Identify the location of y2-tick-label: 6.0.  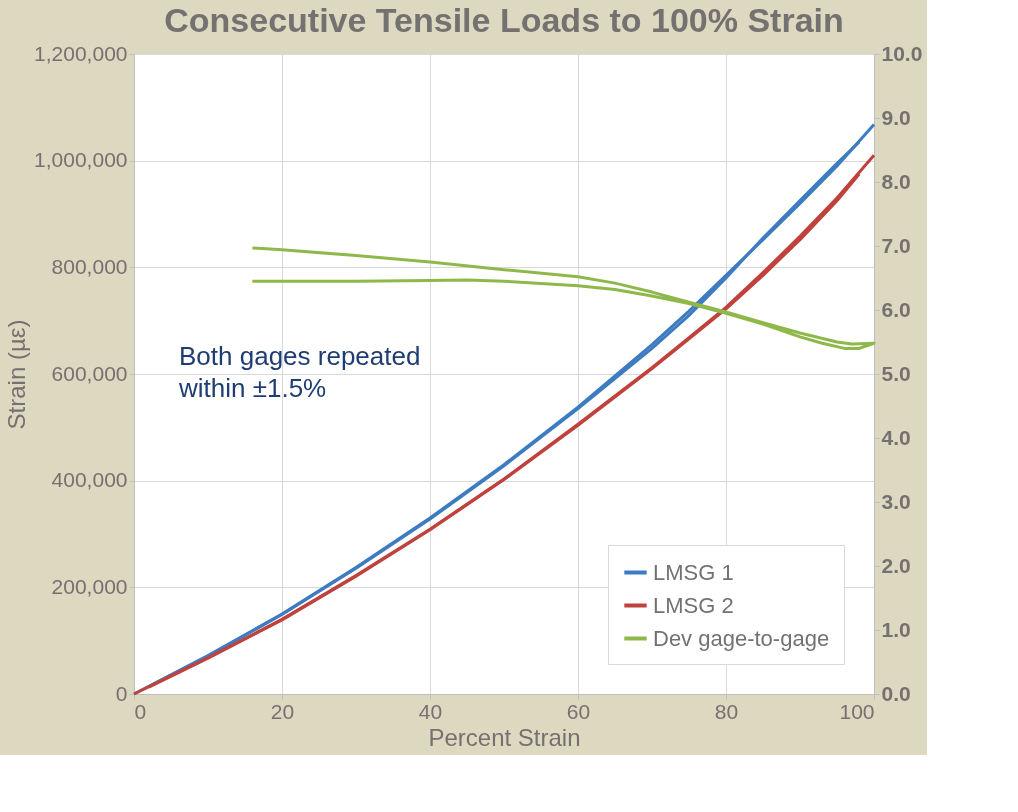
(896, 309).